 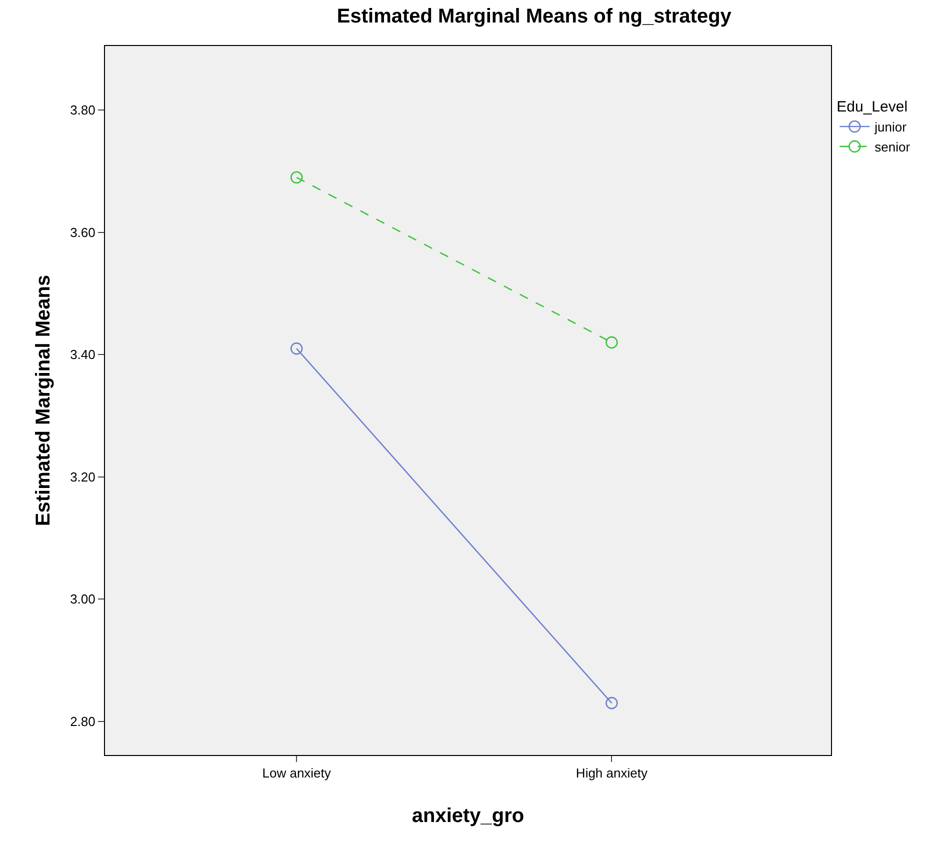 I want to click on x-tick-label: Low anxiety, so click(x=297, y=773).